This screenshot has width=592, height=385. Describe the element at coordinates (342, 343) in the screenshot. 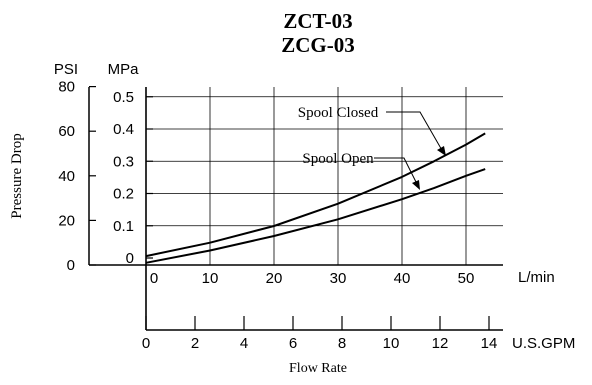

I see `gpm-tick-label: 8` at that location.